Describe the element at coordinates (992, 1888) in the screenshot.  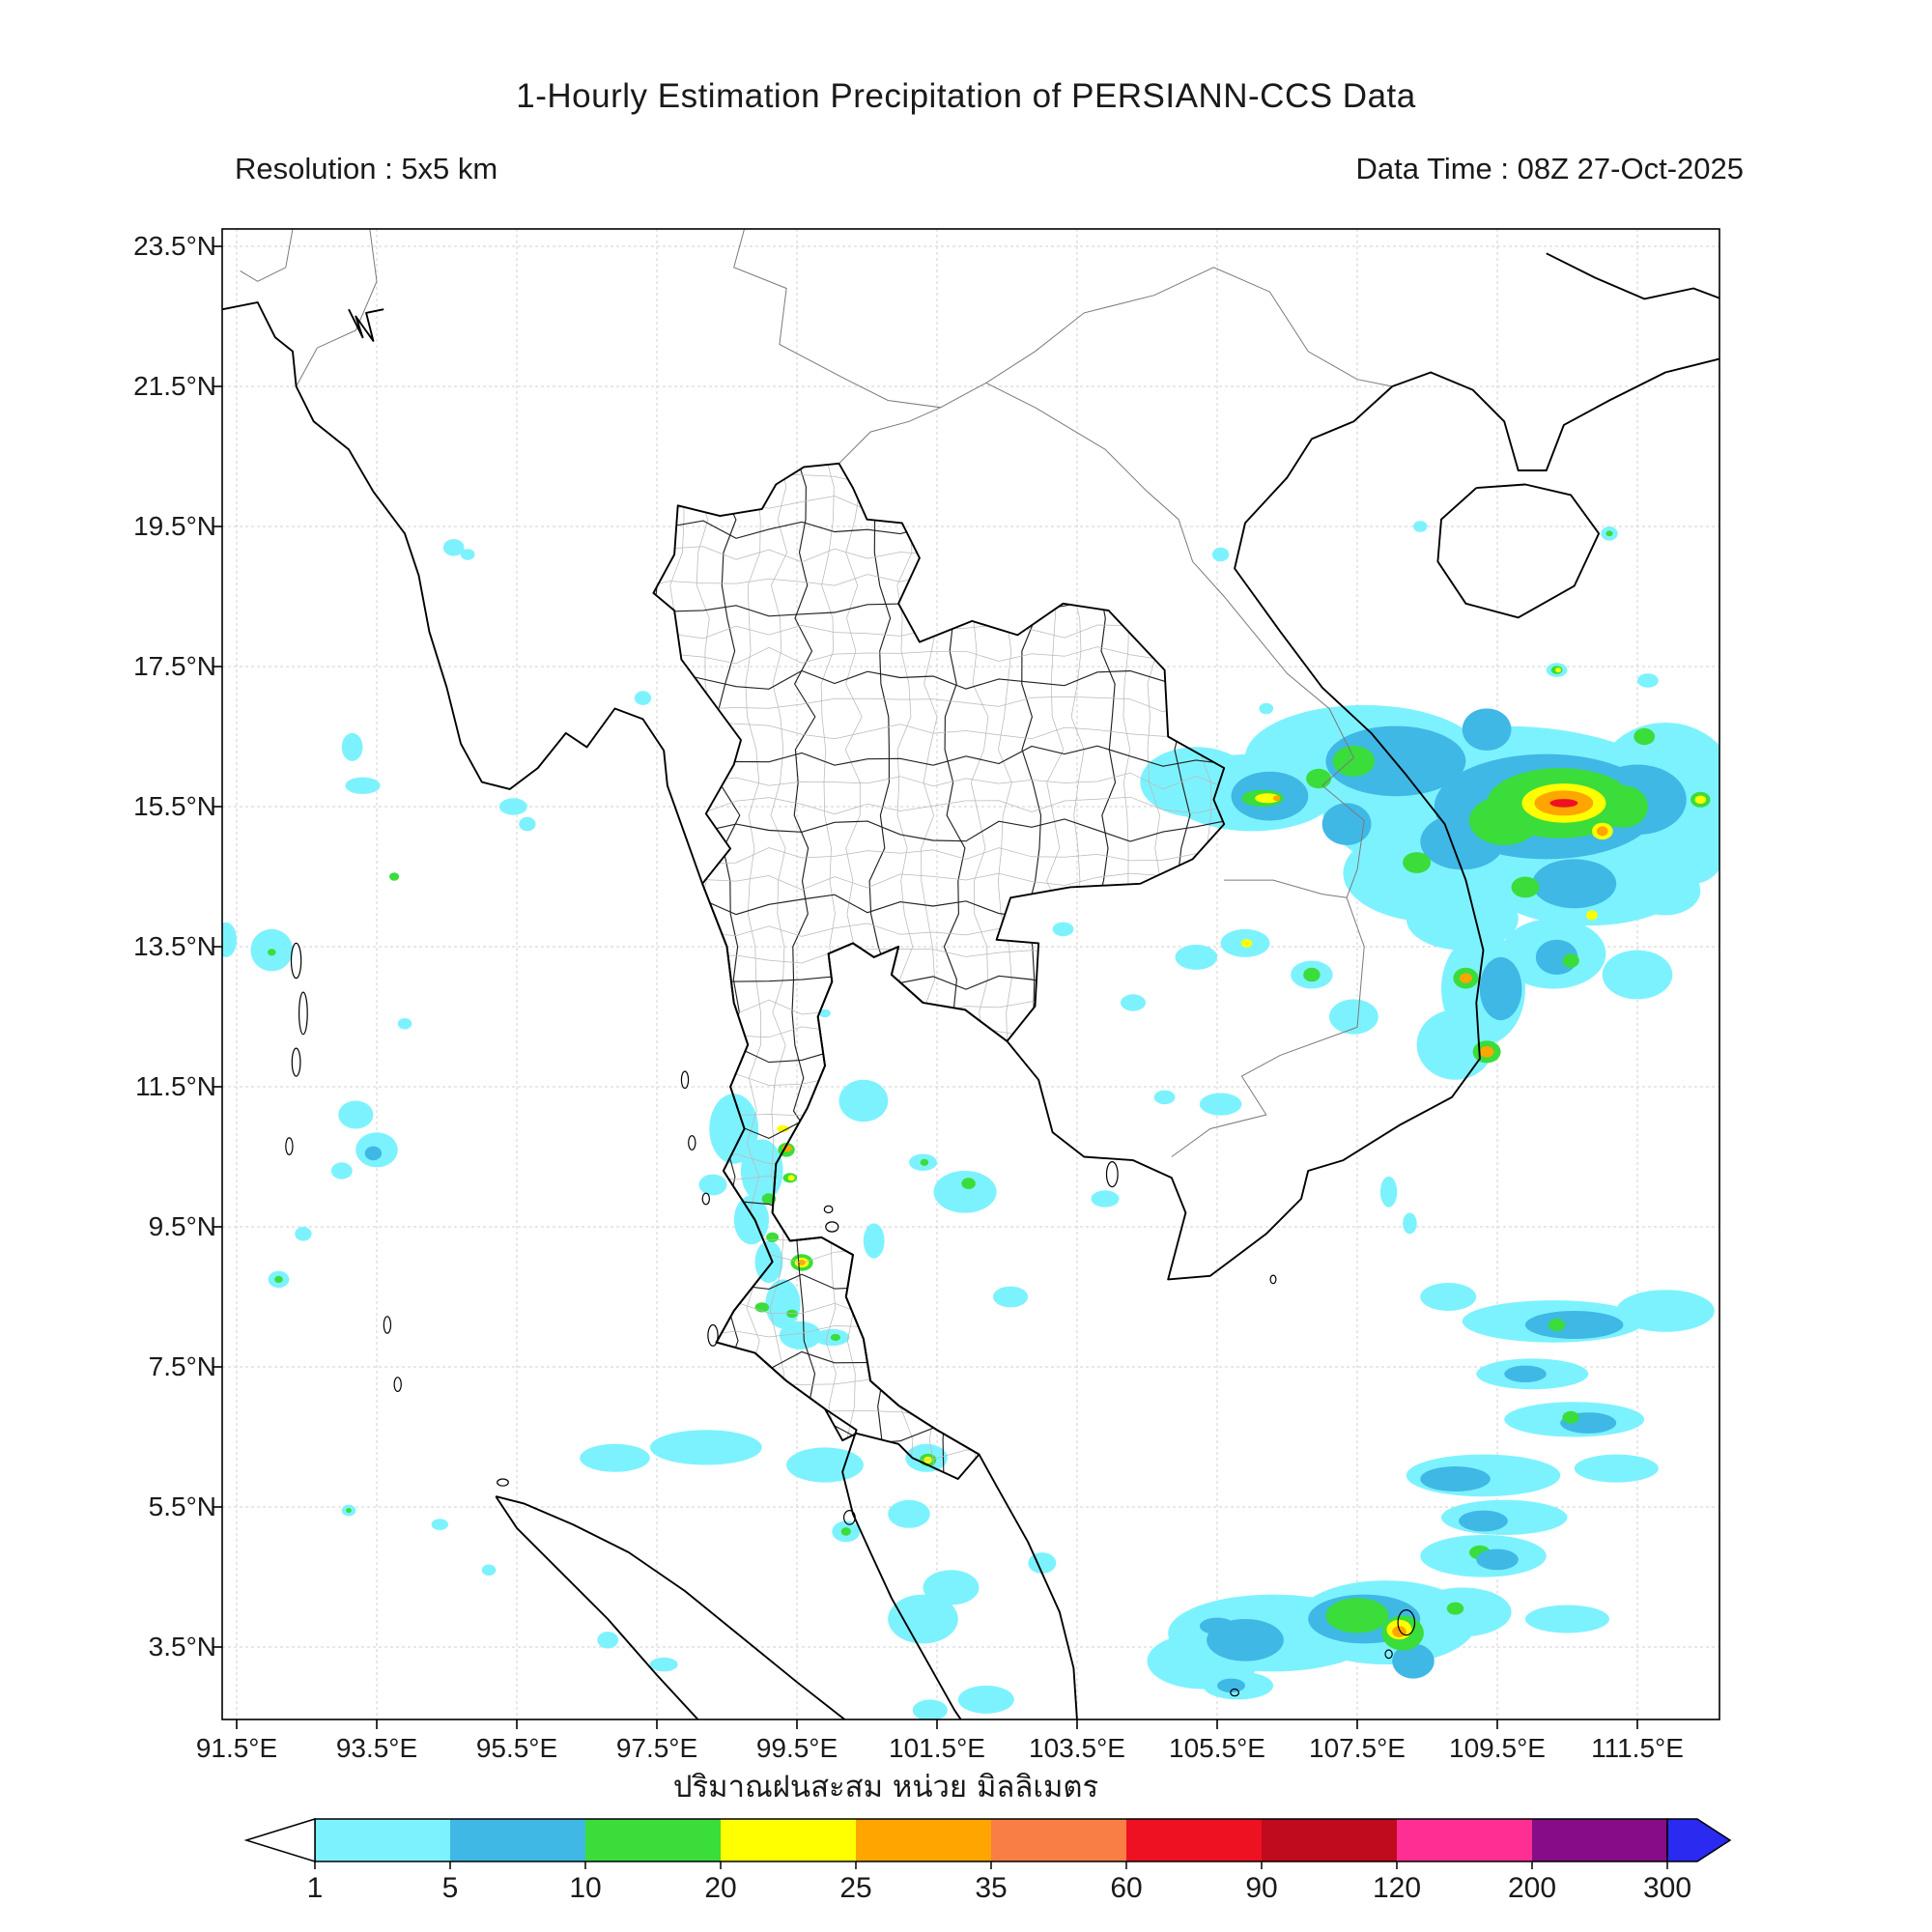
I see `colorbar-tick-label: 35` at that location.